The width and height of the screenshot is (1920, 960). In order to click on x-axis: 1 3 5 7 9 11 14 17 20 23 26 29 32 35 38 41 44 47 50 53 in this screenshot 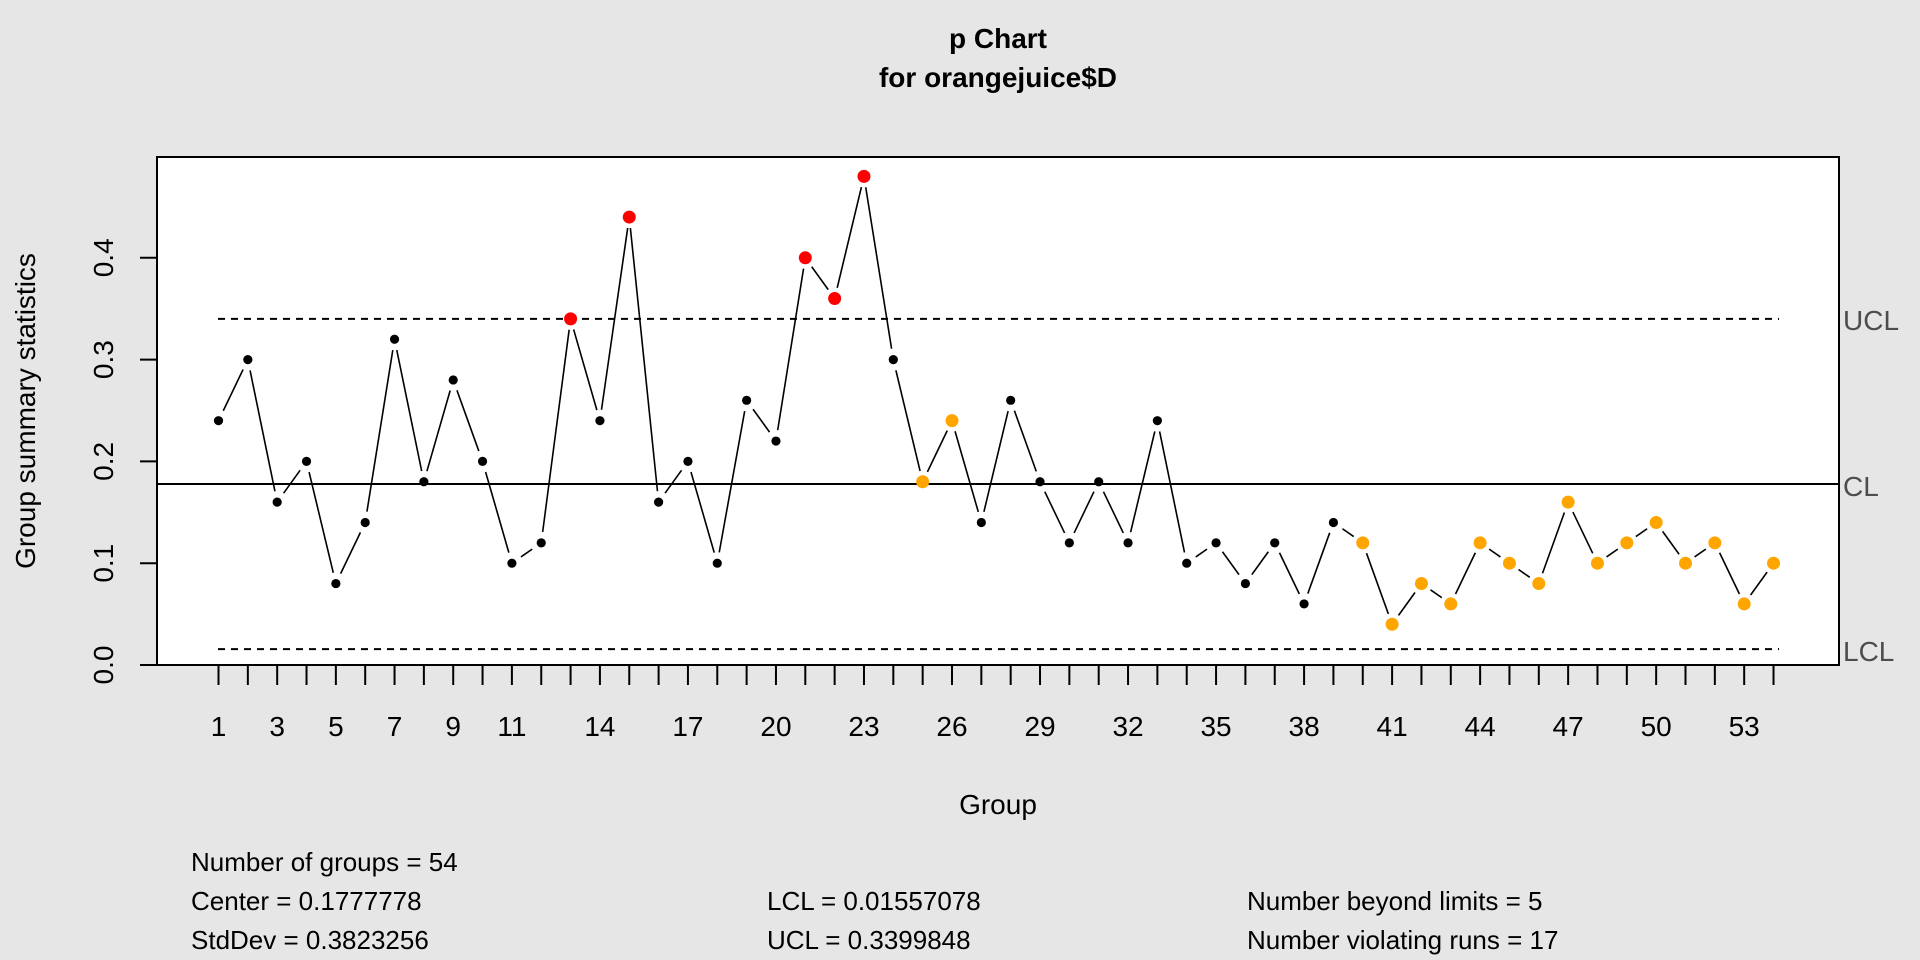, I will do `click(993, 703)`.